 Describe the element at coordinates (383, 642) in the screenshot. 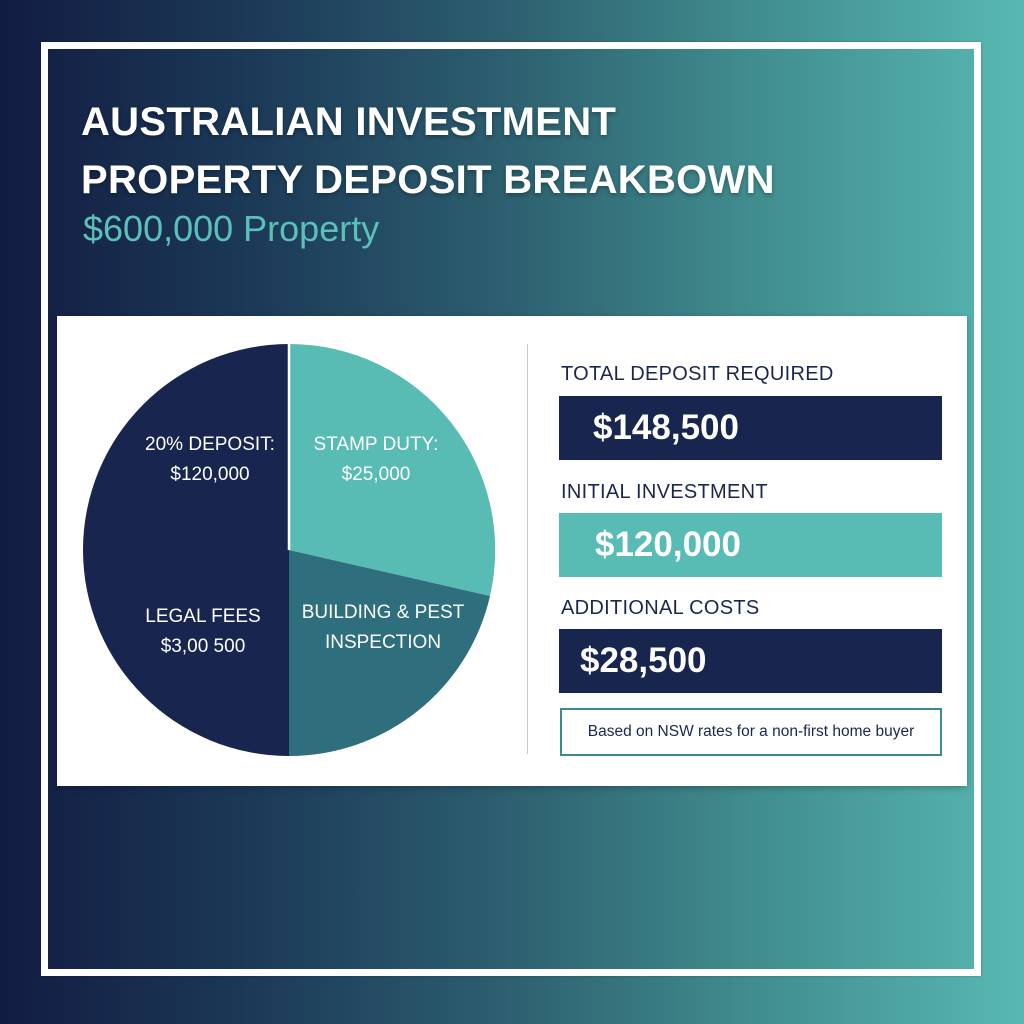

I see `pie-label-building-pest-value: INSPECTION` at that location.